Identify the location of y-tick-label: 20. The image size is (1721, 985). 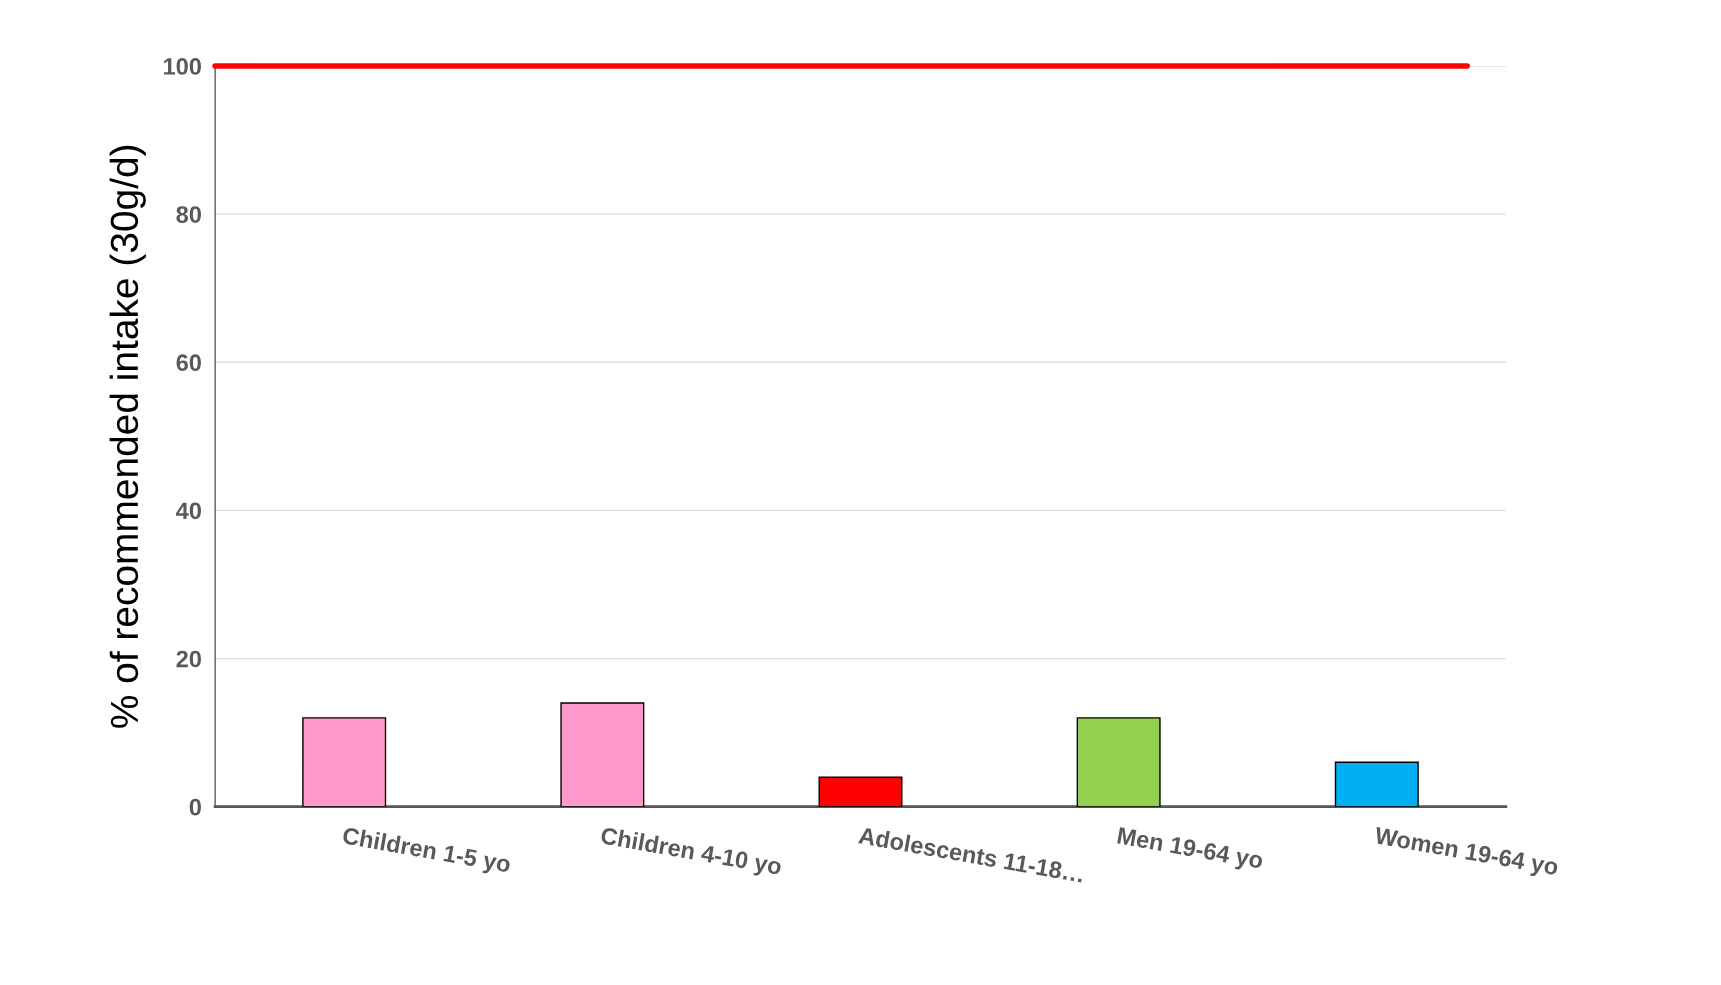
(188, 659).